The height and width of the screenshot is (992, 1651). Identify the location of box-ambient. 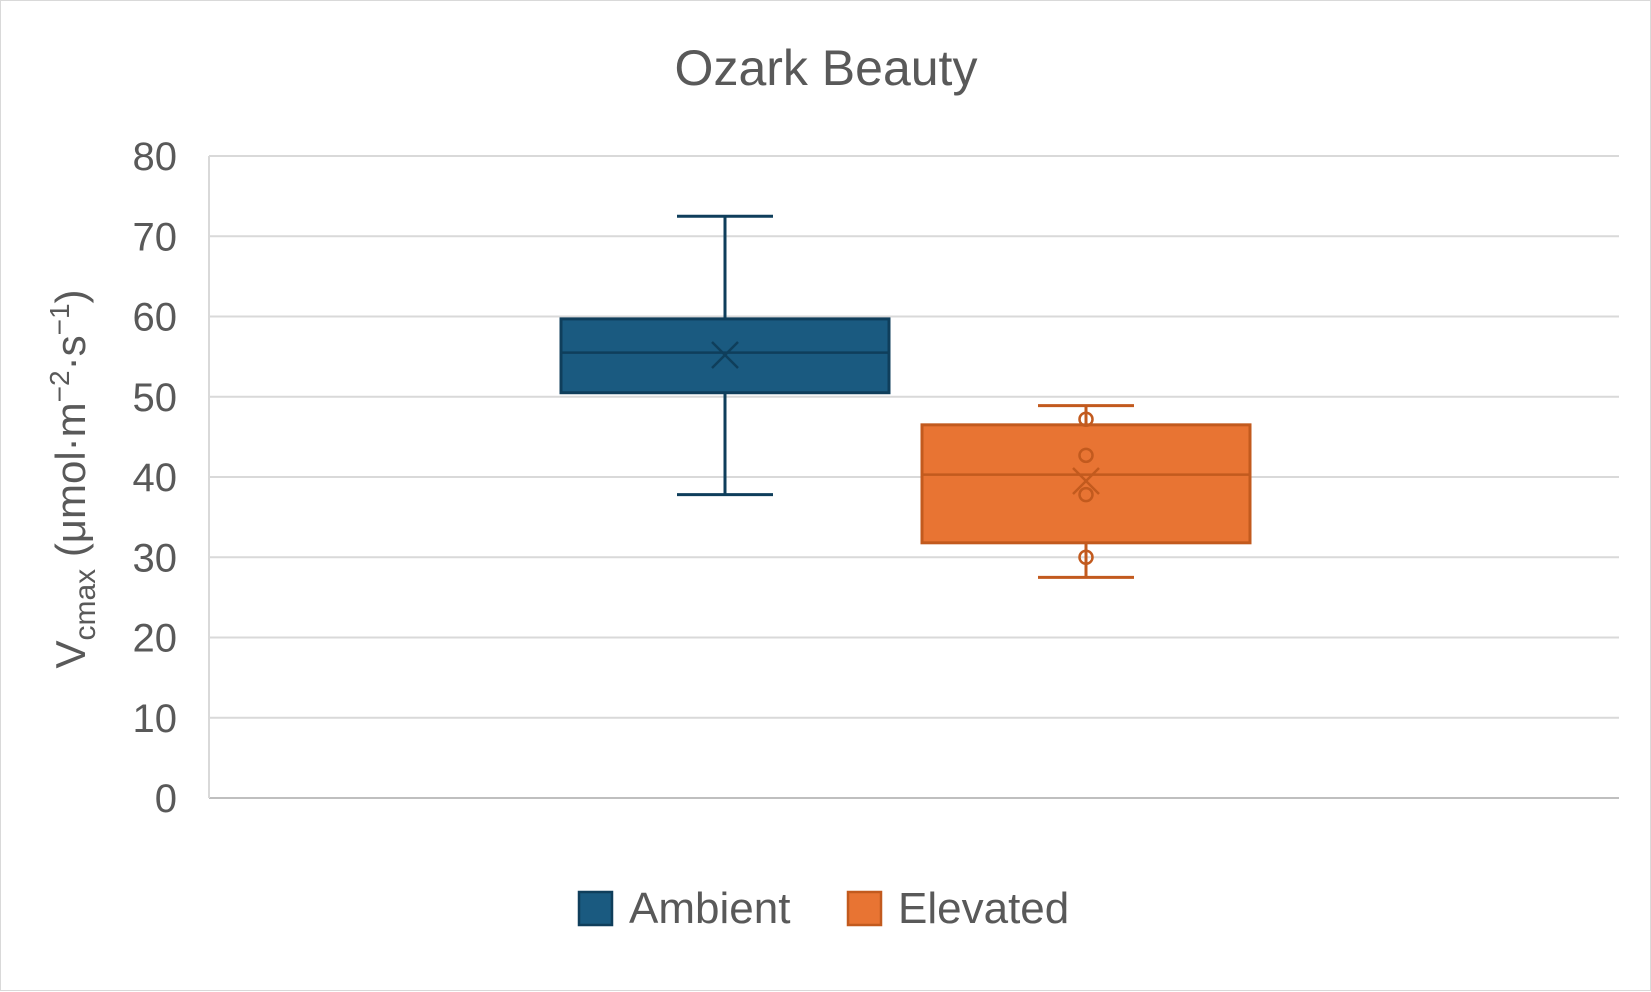
(725, 355).